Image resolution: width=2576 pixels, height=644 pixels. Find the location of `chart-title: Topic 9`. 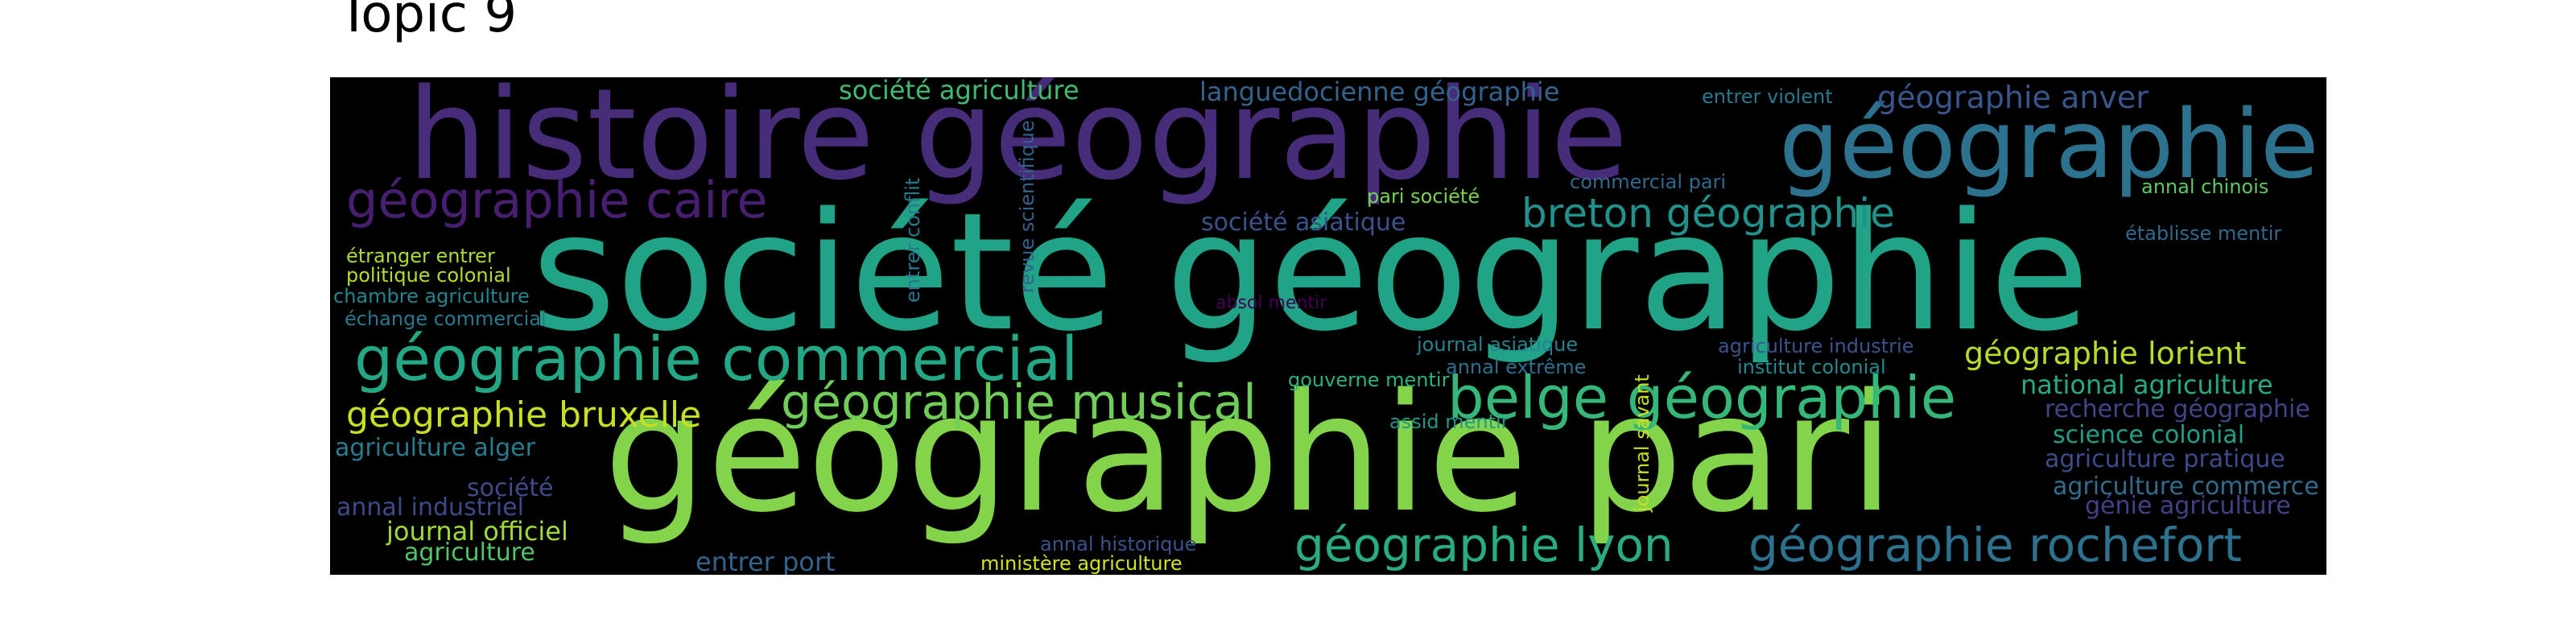

chart-title: Topic 9 is located at coordinates (428, 22).